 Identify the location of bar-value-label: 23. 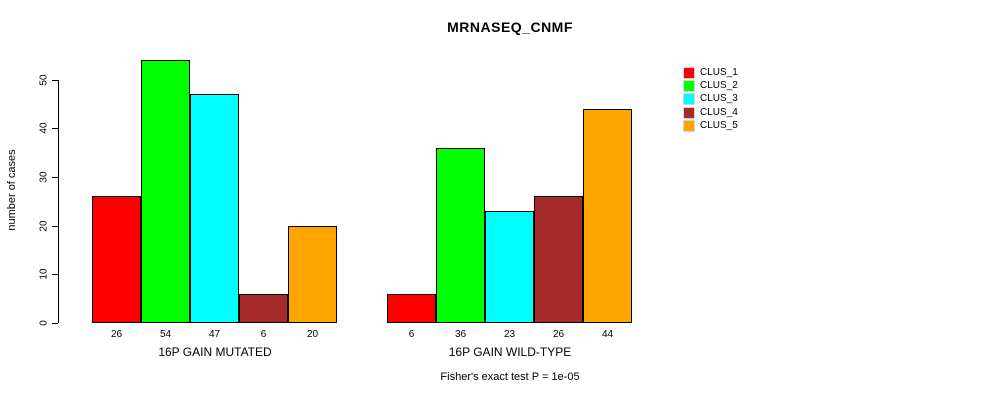
(509, 334).